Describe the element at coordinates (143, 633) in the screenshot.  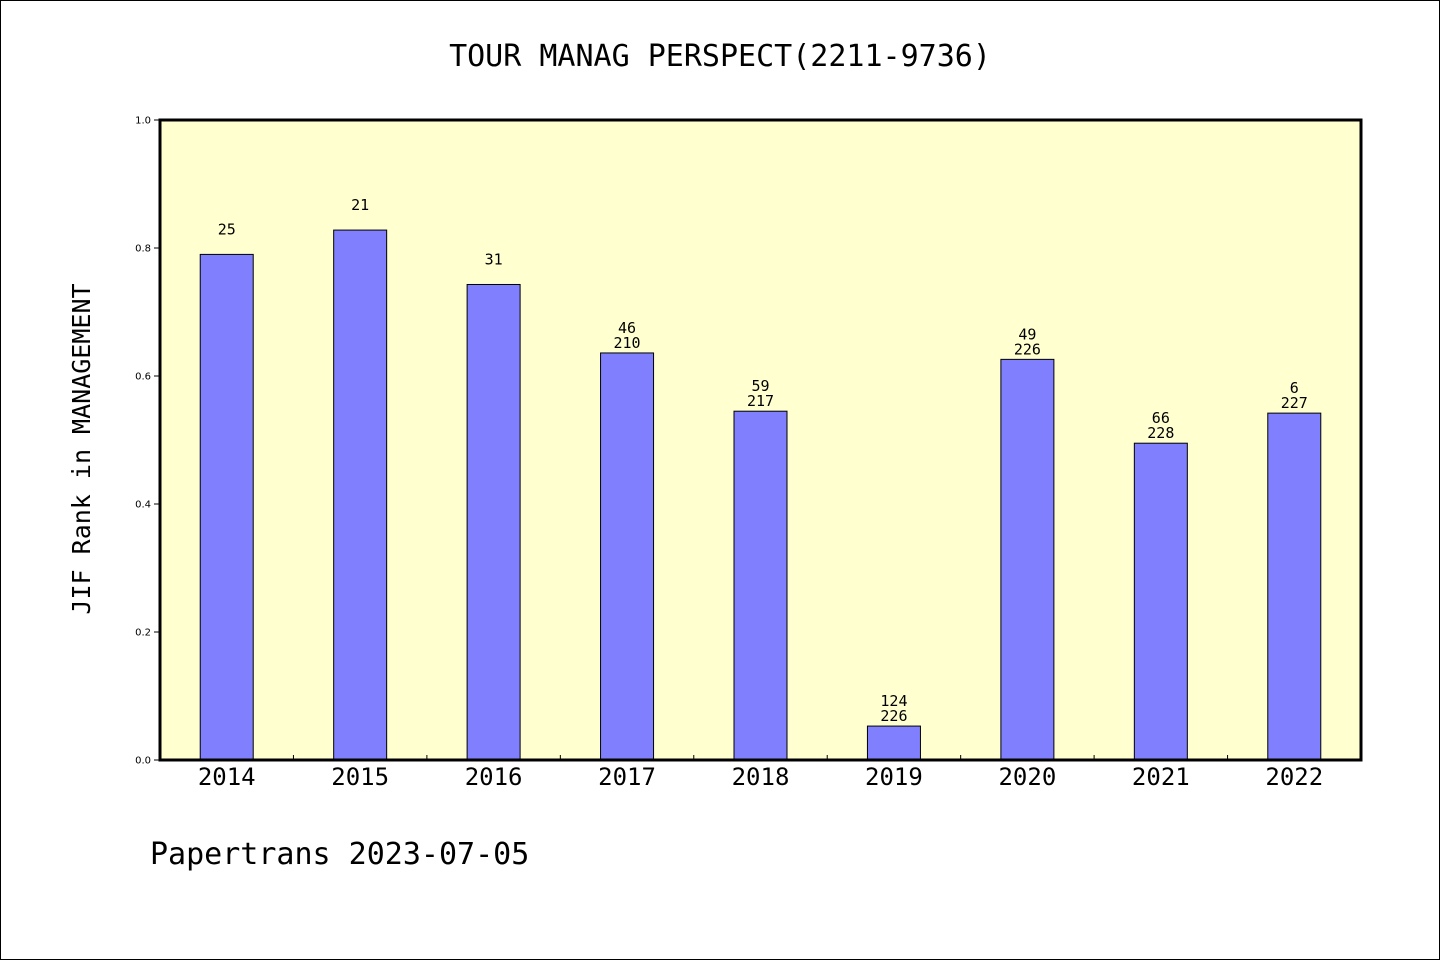
I see `y-tick-label: 0.2` at that location.